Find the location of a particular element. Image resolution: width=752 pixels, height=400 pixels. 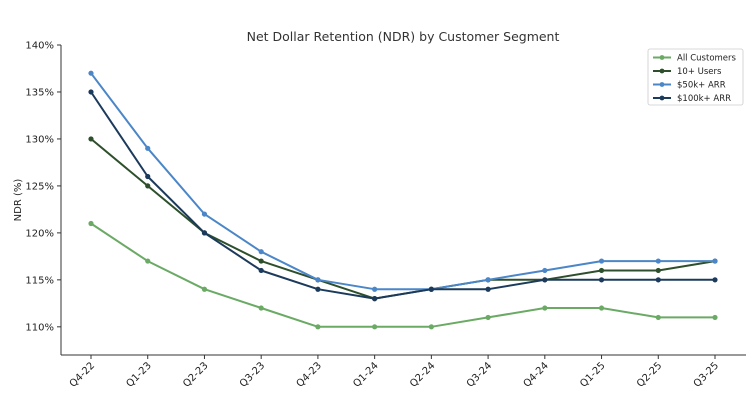

legend-label: $50k+ ARR is located at coordinates (701, 86).